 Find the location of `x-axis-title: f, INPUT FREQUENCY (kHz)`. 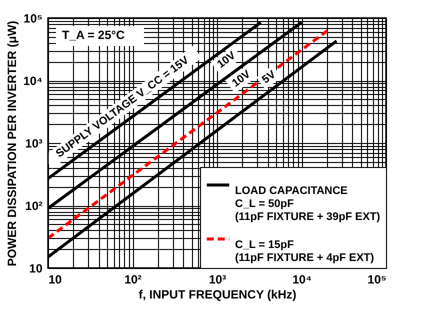

x-axis-title: f, INPUT FREQUENCY (kHz) is located at coordinates (217, 295).